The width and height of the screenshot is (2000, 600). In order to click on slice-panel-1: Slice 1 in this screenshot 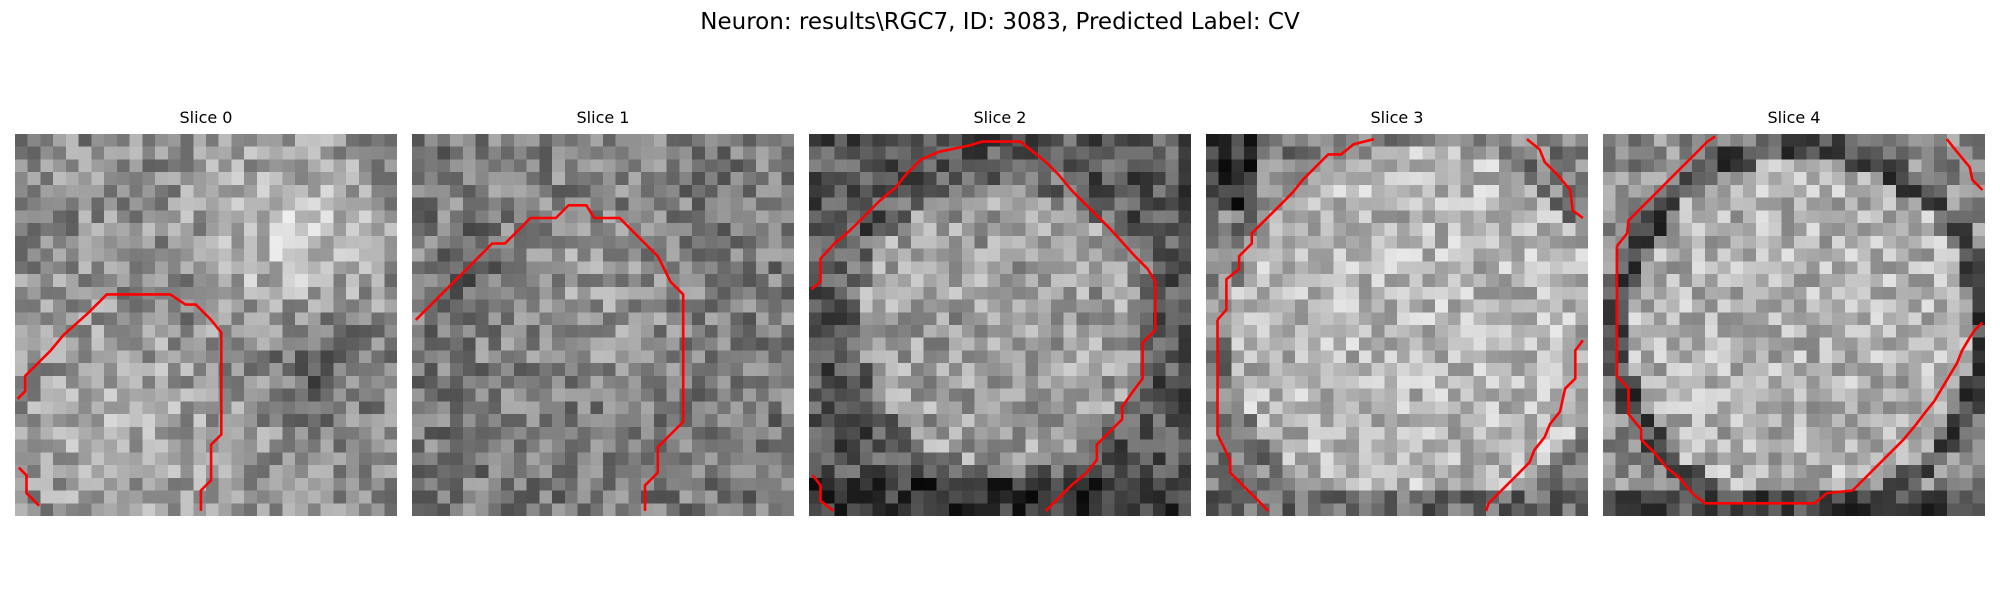, I will do `click(603, 314)`.